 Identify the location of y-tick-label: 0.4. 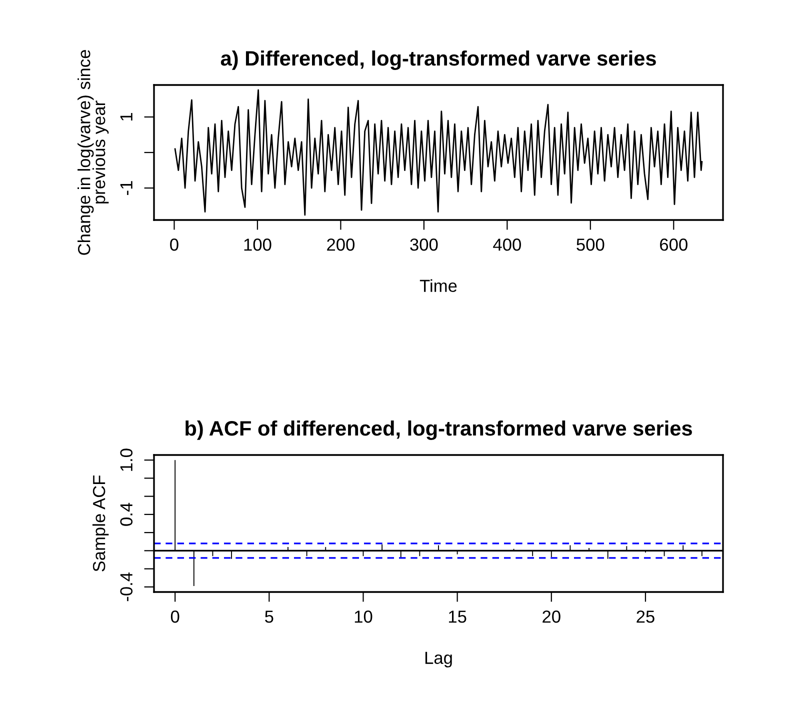
(126, 514).